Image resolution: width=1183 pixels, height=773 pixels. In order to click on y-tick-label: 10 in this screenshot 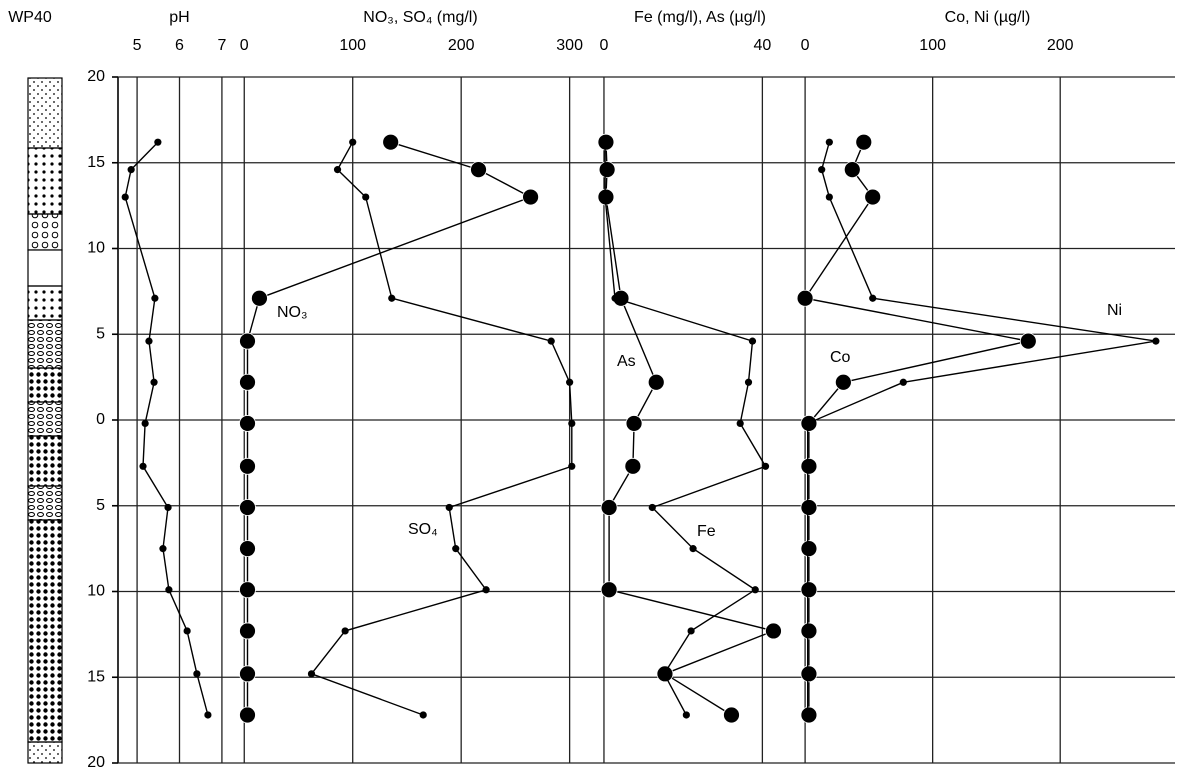, I will do `click(96, 248)`.